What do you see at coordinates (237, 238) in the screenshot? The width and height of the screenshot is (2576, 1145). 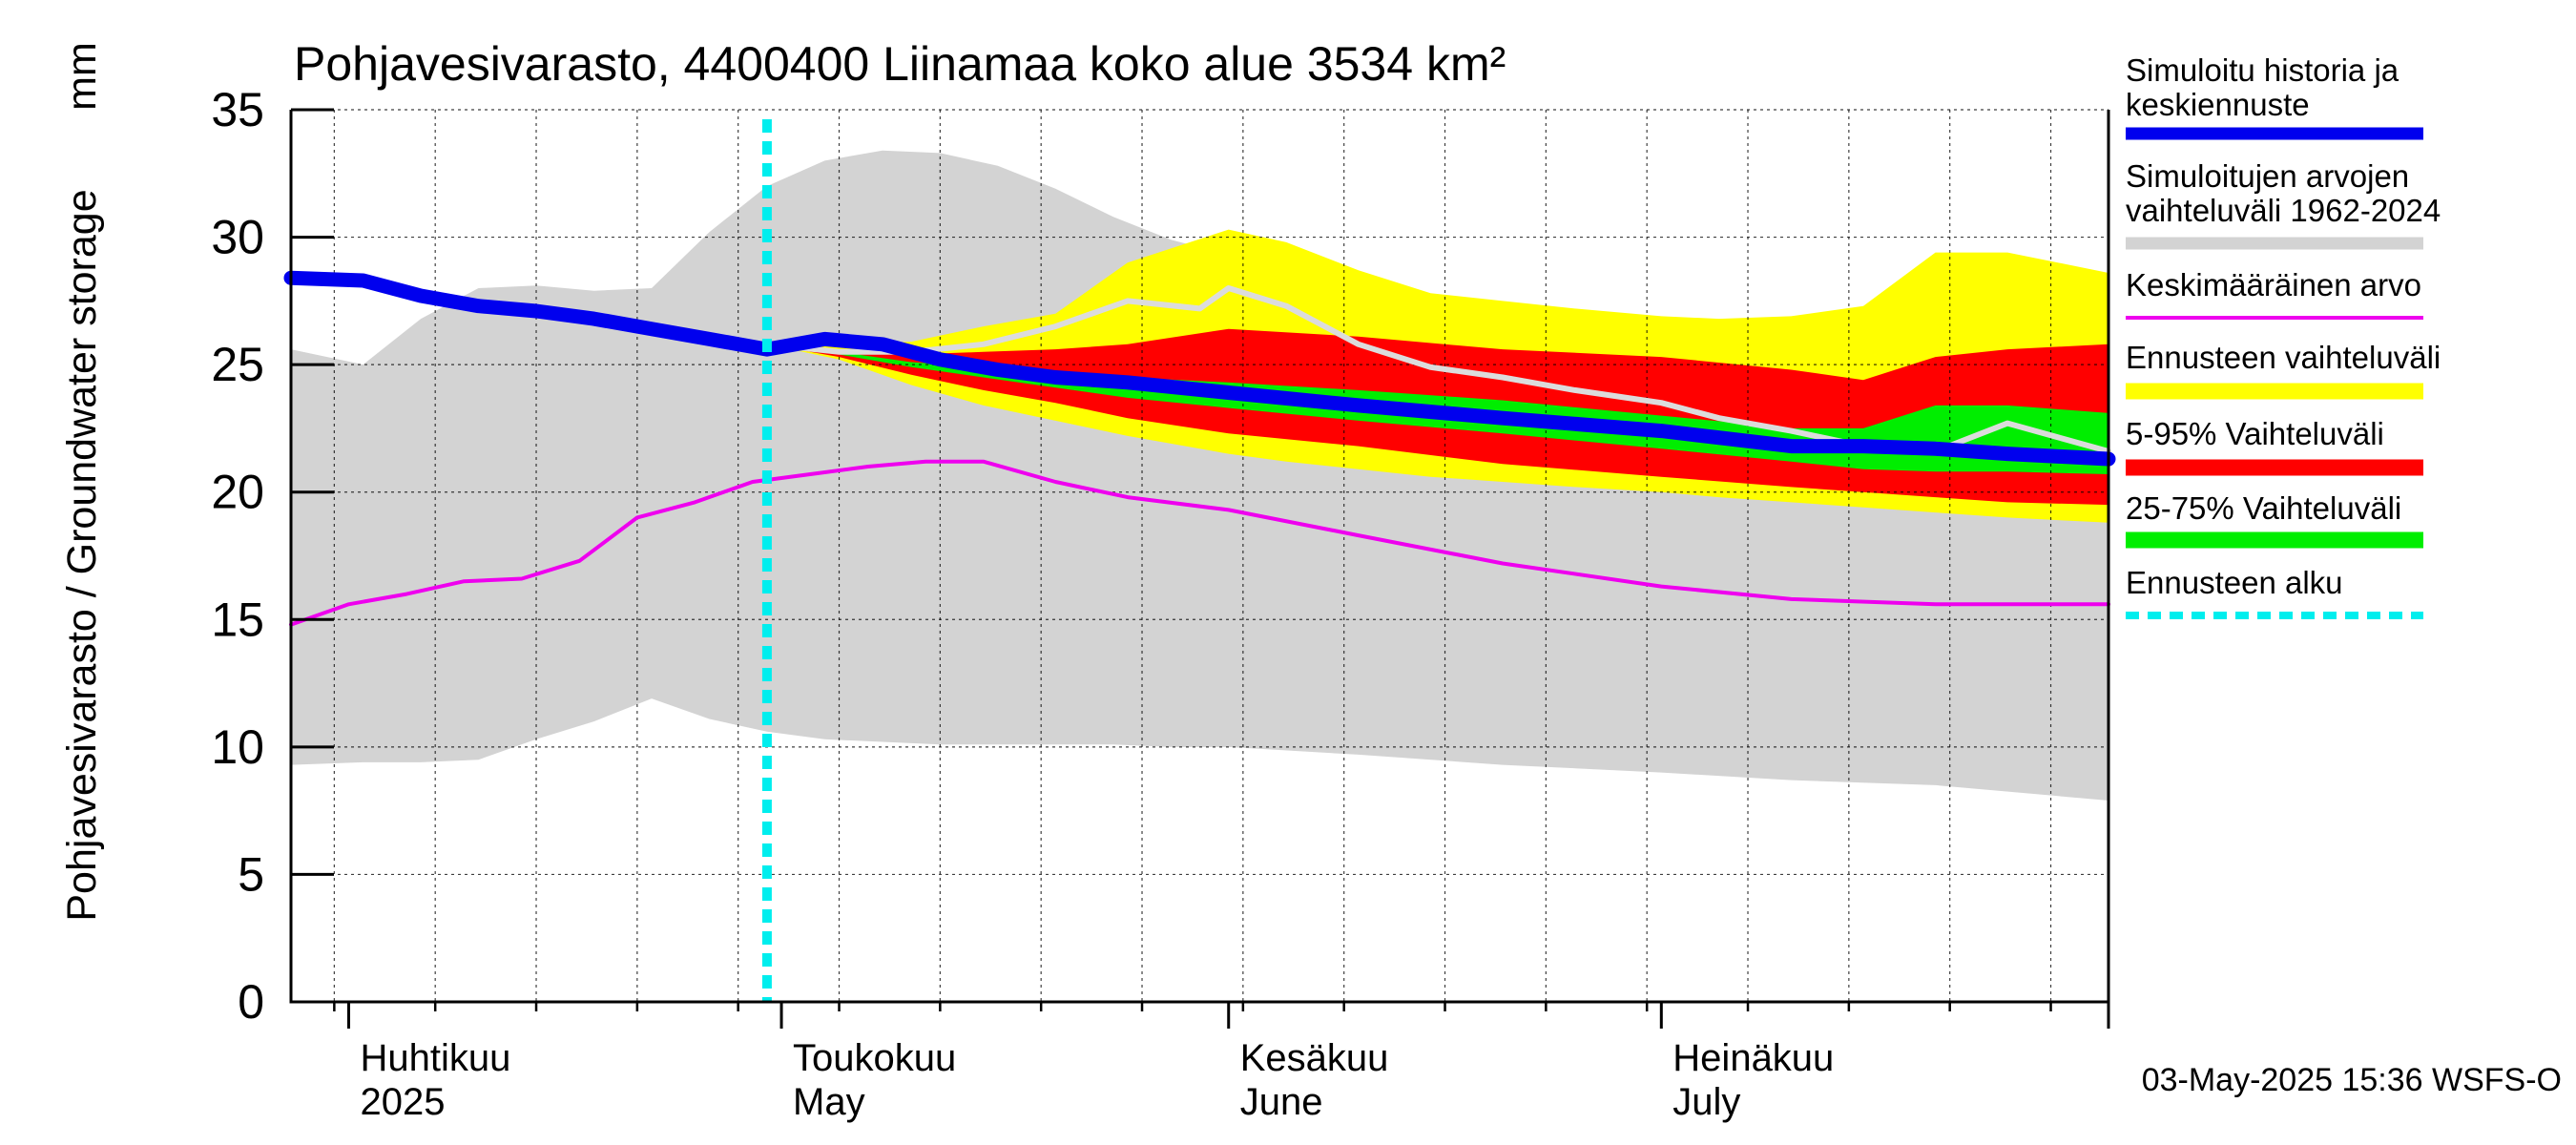 I see `y-tick-label: 30` at bounding box center [237, 238].